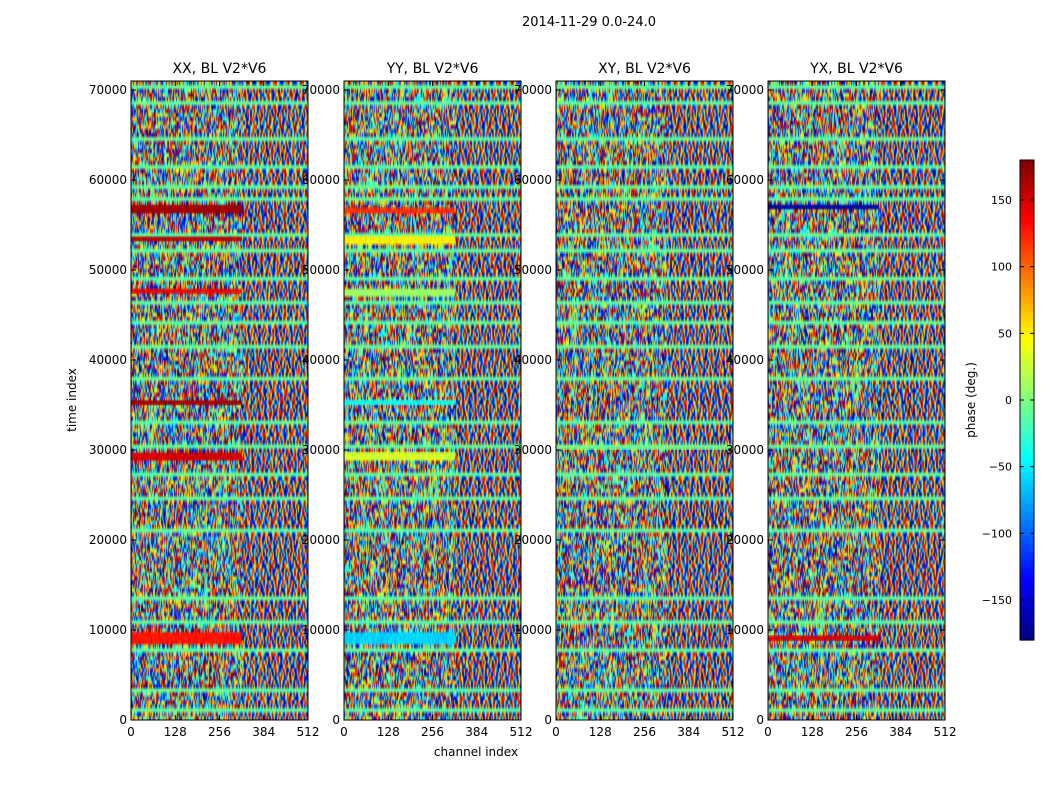 The height and width of the screenshot is (800, 1050). Describe the element at coordinates (644, 732) in the screenshot. I see `x-tick-label: 256` at that location.